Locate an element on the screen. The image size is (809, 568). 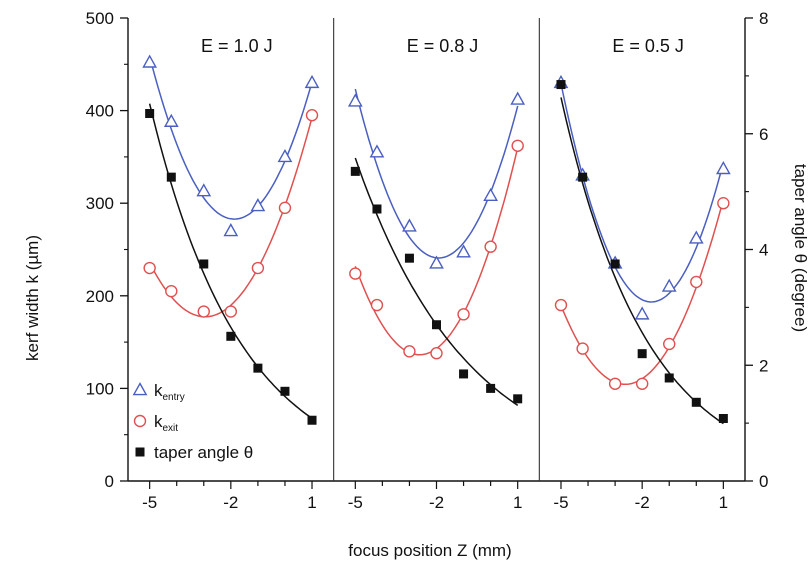
y-tick-label-left: 400 is located at coordinates (100, 111).